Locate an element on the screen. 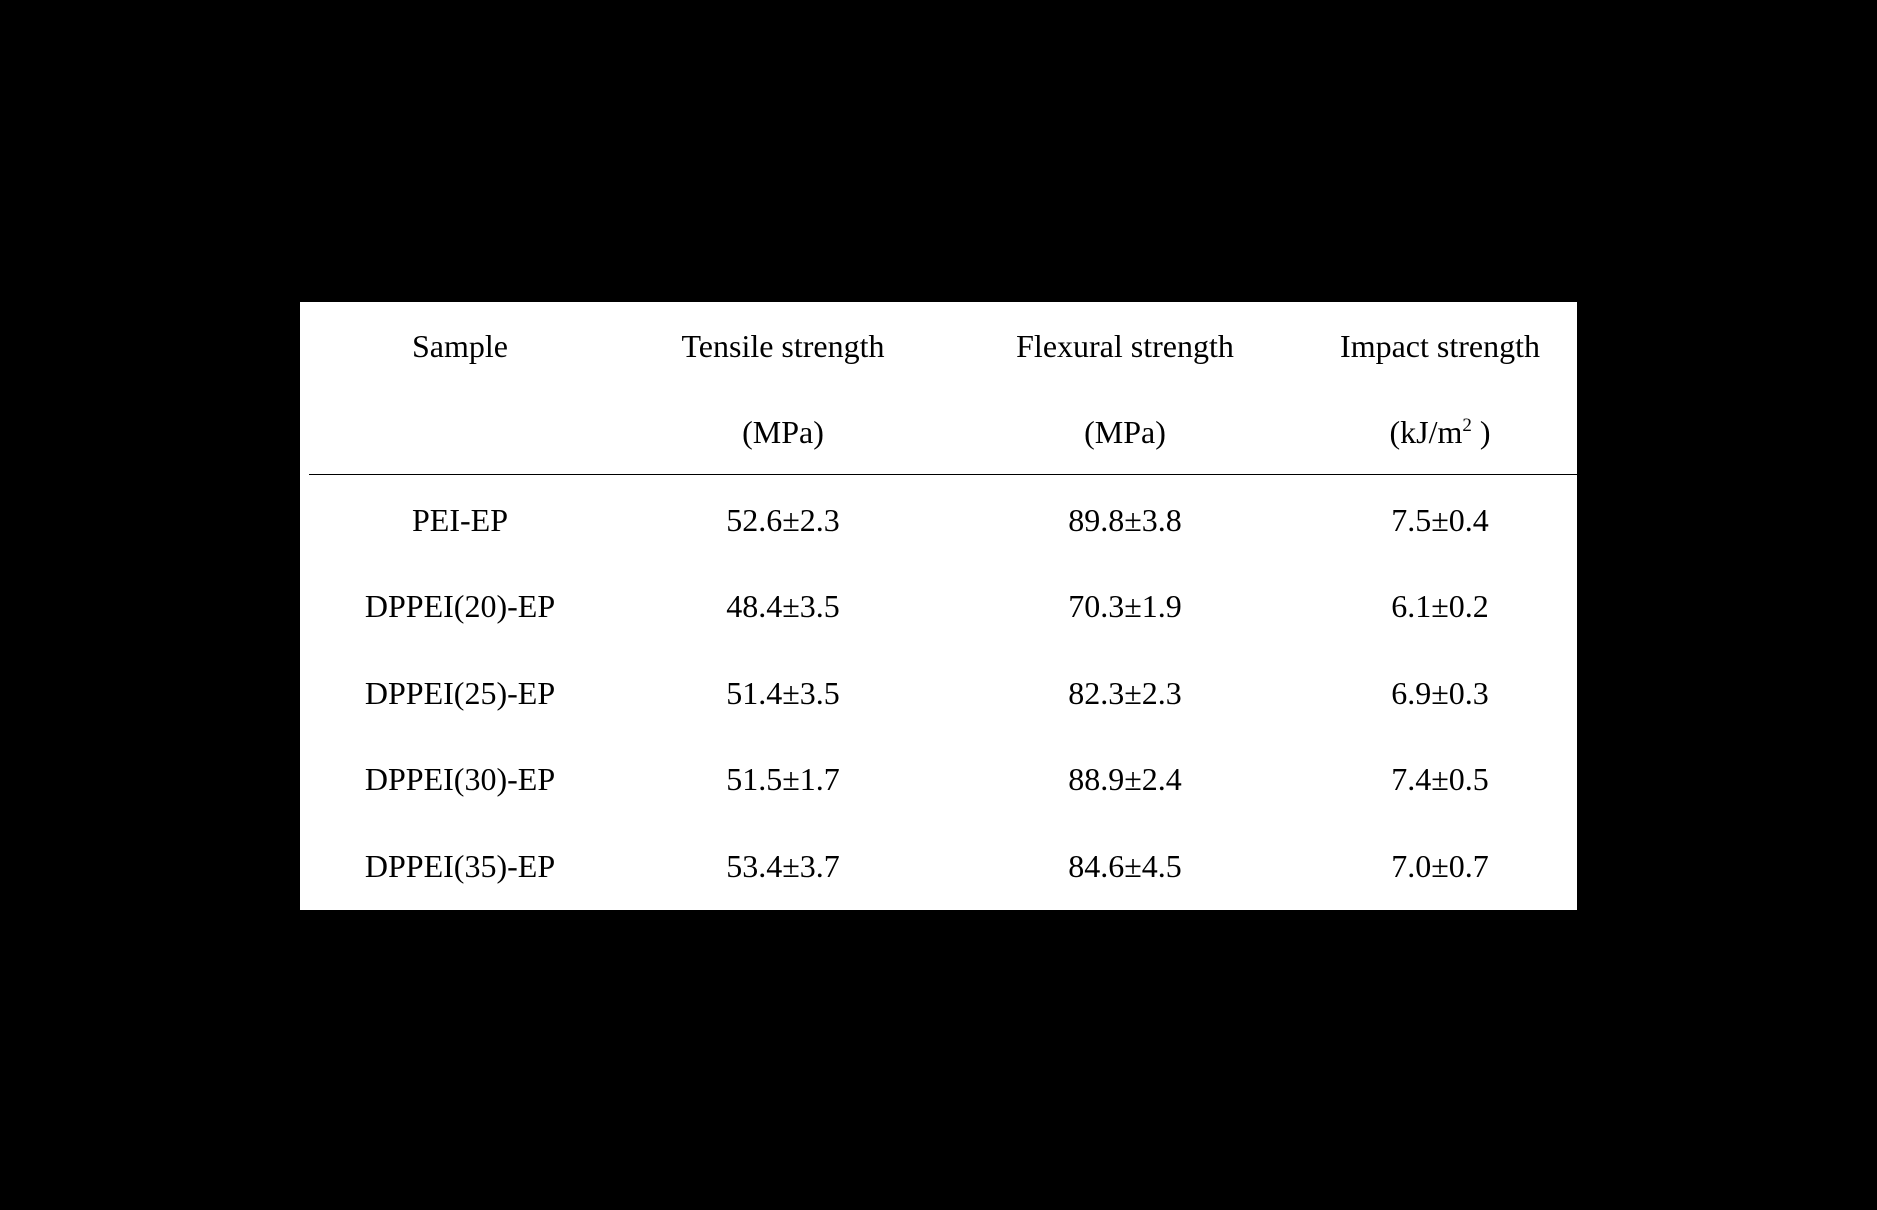  cell-tensile: 48.4±3.5 is located at coordinates (783, 606).